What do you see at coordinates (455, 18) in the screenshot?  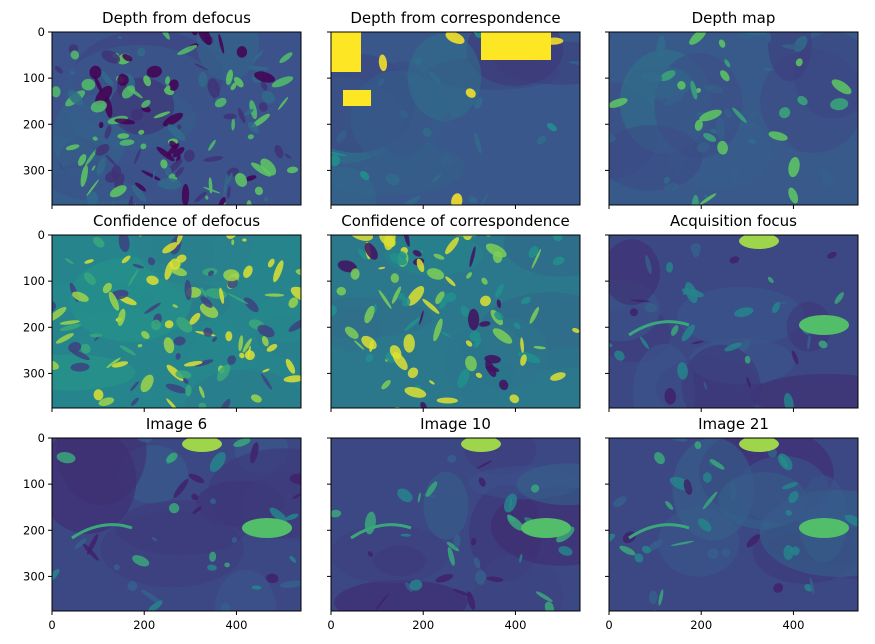 I see `panel-title: Depth from correspondence` at bounding box center [455, 18].